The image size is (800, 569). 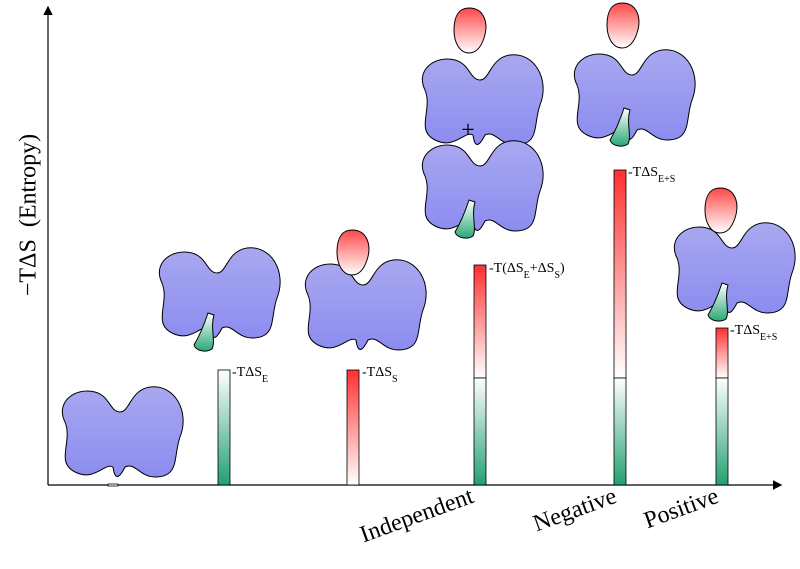 What do you see at coordinates (527, 271) in the screenshot?
I see `bar-label: -T(ΔSE+ΔSS)` at bounding box center [527, 271].